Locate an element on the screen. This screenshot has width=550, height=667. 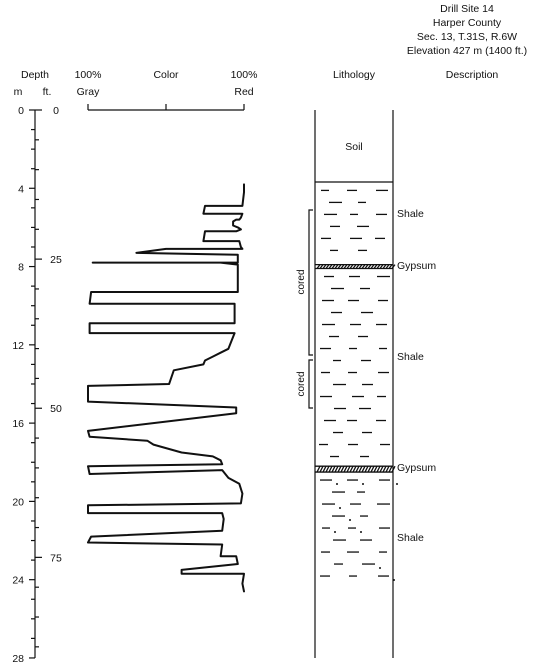
depth-axis: 0 4 8 12 16 20 24 28 0 25 50 75 is located at coordinates (37, 385).